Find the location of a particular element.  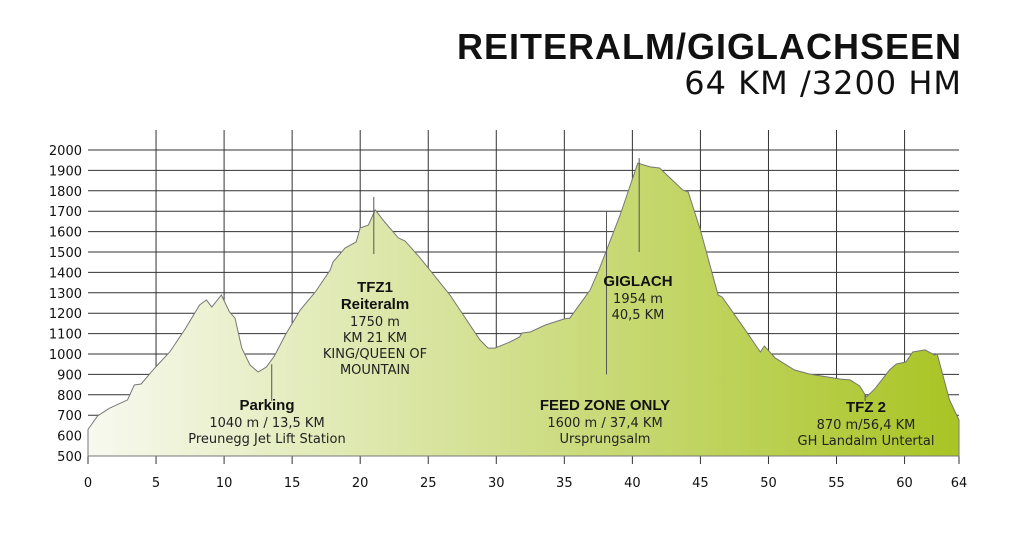

x-tick-label: 40 is located at coordinates (632, 483).